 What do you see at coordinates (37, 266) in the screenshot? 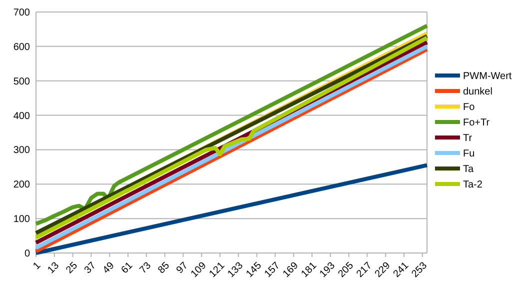
I see `x-tick-label: 1` at bounding box center [37, 266].